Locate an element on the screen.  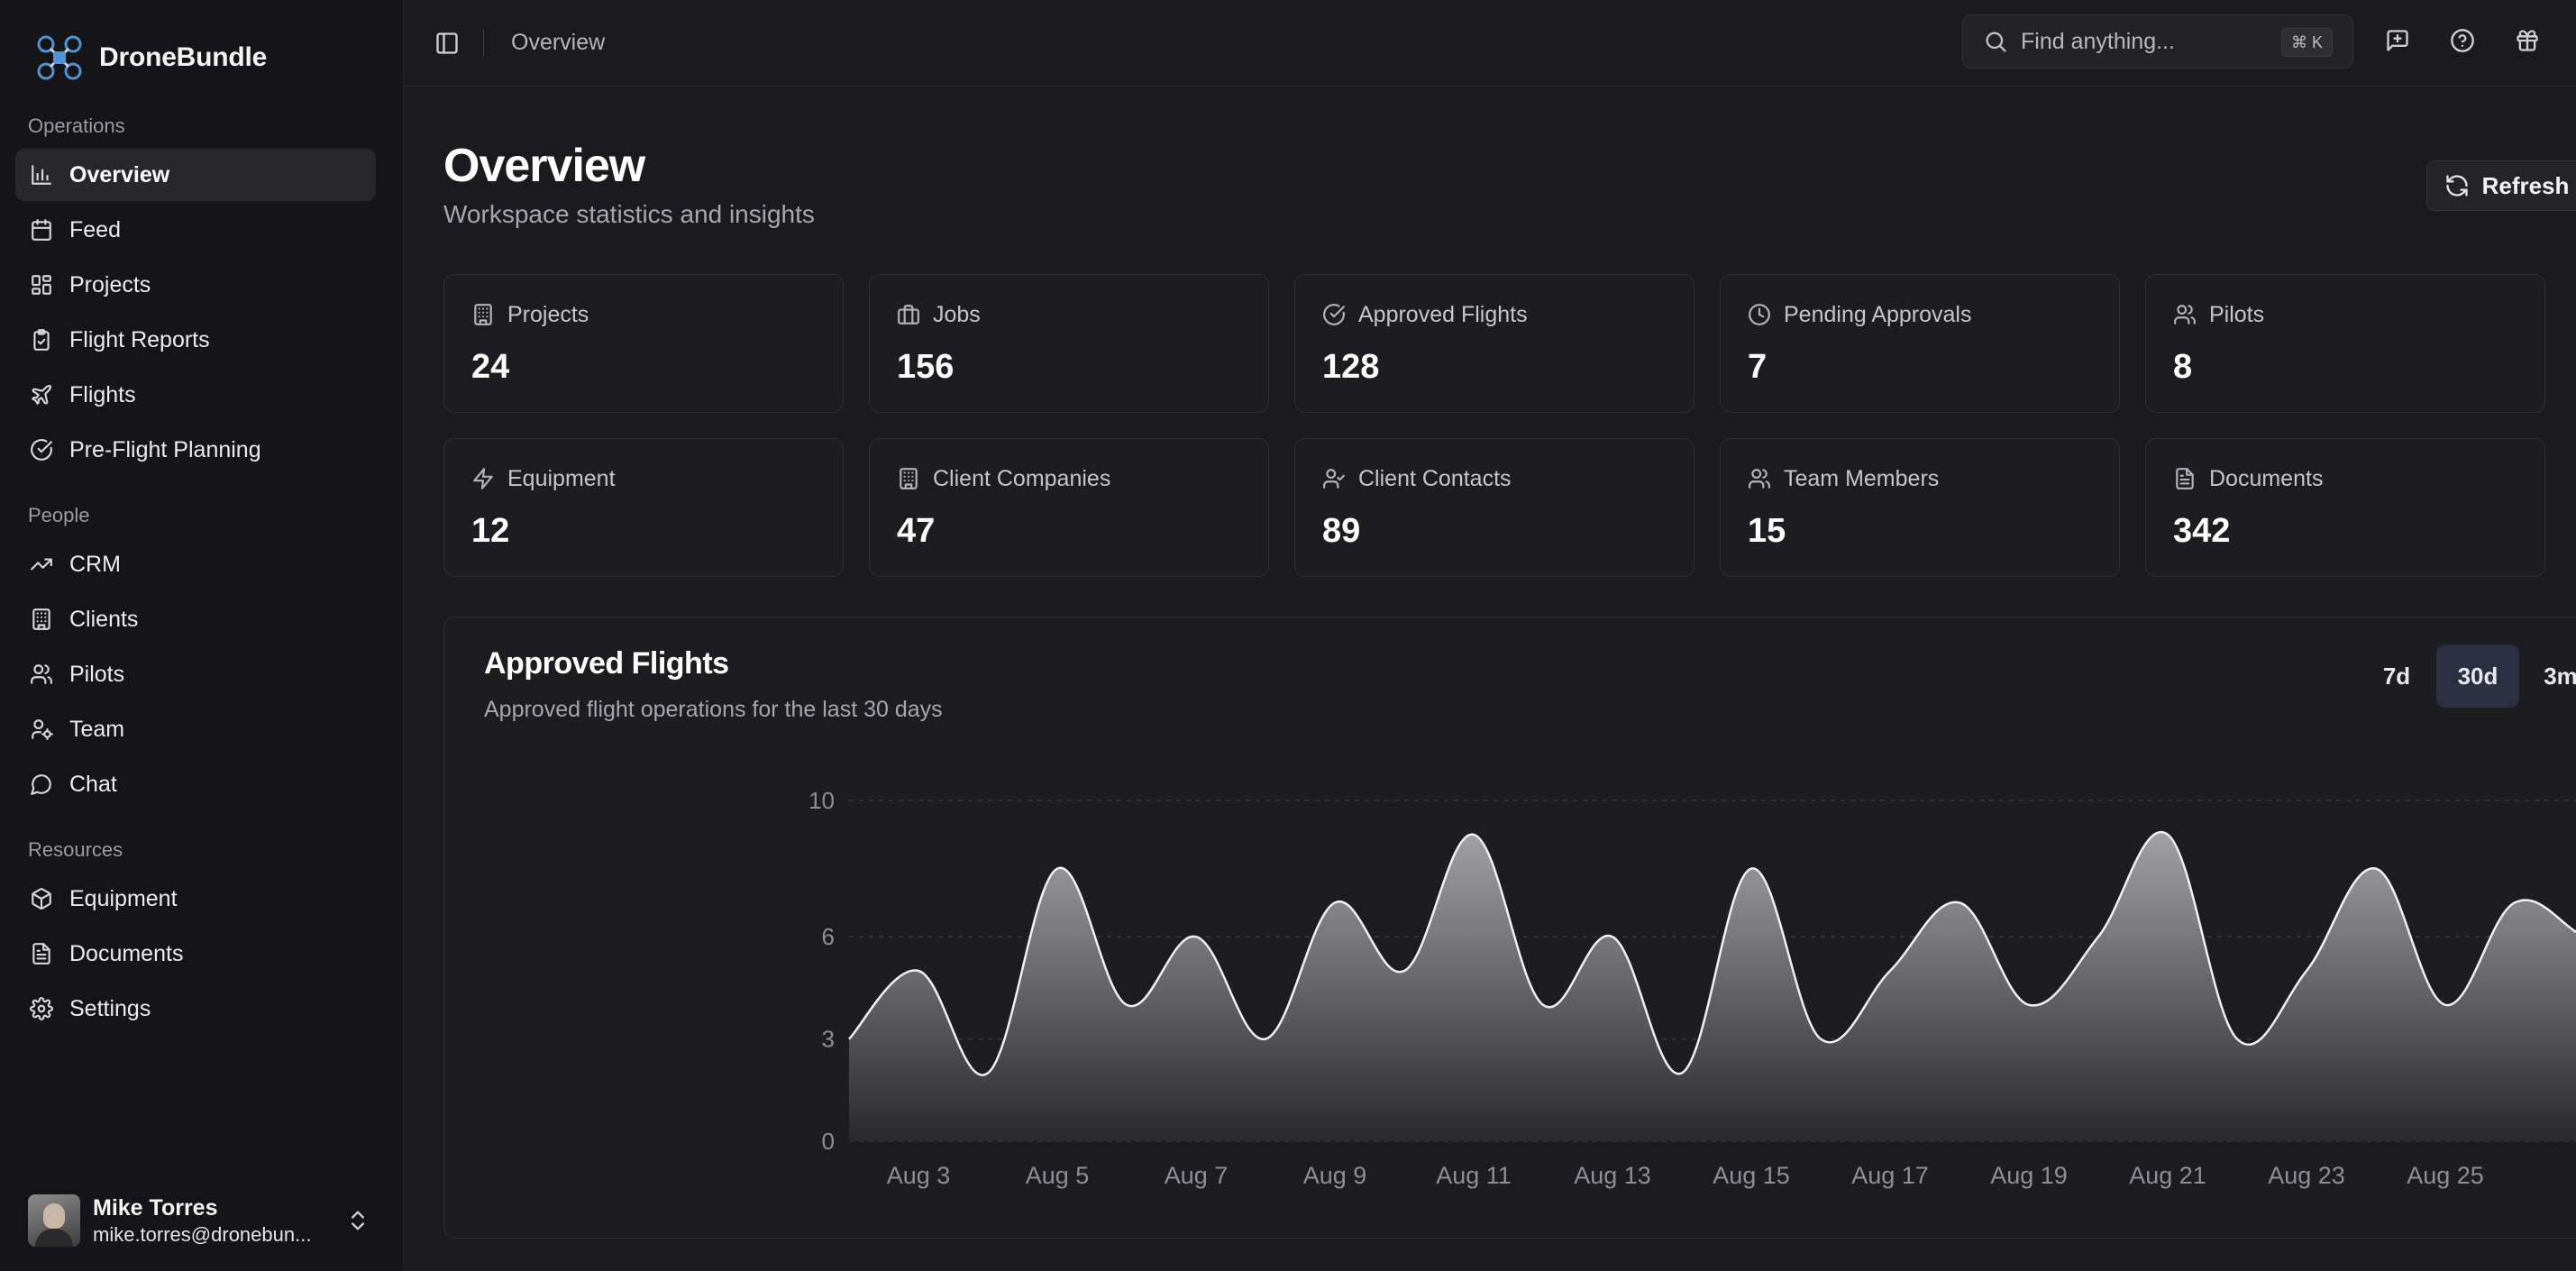
stat-card-projects: Projects 24 is located at coordinates (643, 343).